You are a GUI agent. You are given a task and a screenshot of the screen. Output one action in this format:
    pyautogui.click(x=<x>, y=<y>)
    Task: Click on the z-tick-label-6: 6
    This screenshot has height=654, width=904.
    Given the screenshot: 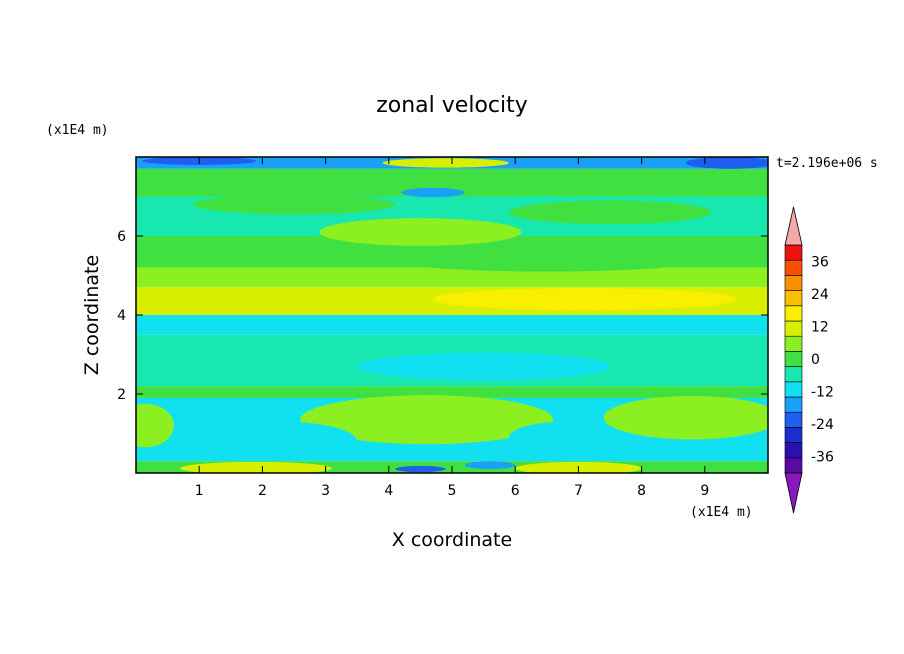 What is the action you would take?
    pyautogui.click(x=121, y=237)
    